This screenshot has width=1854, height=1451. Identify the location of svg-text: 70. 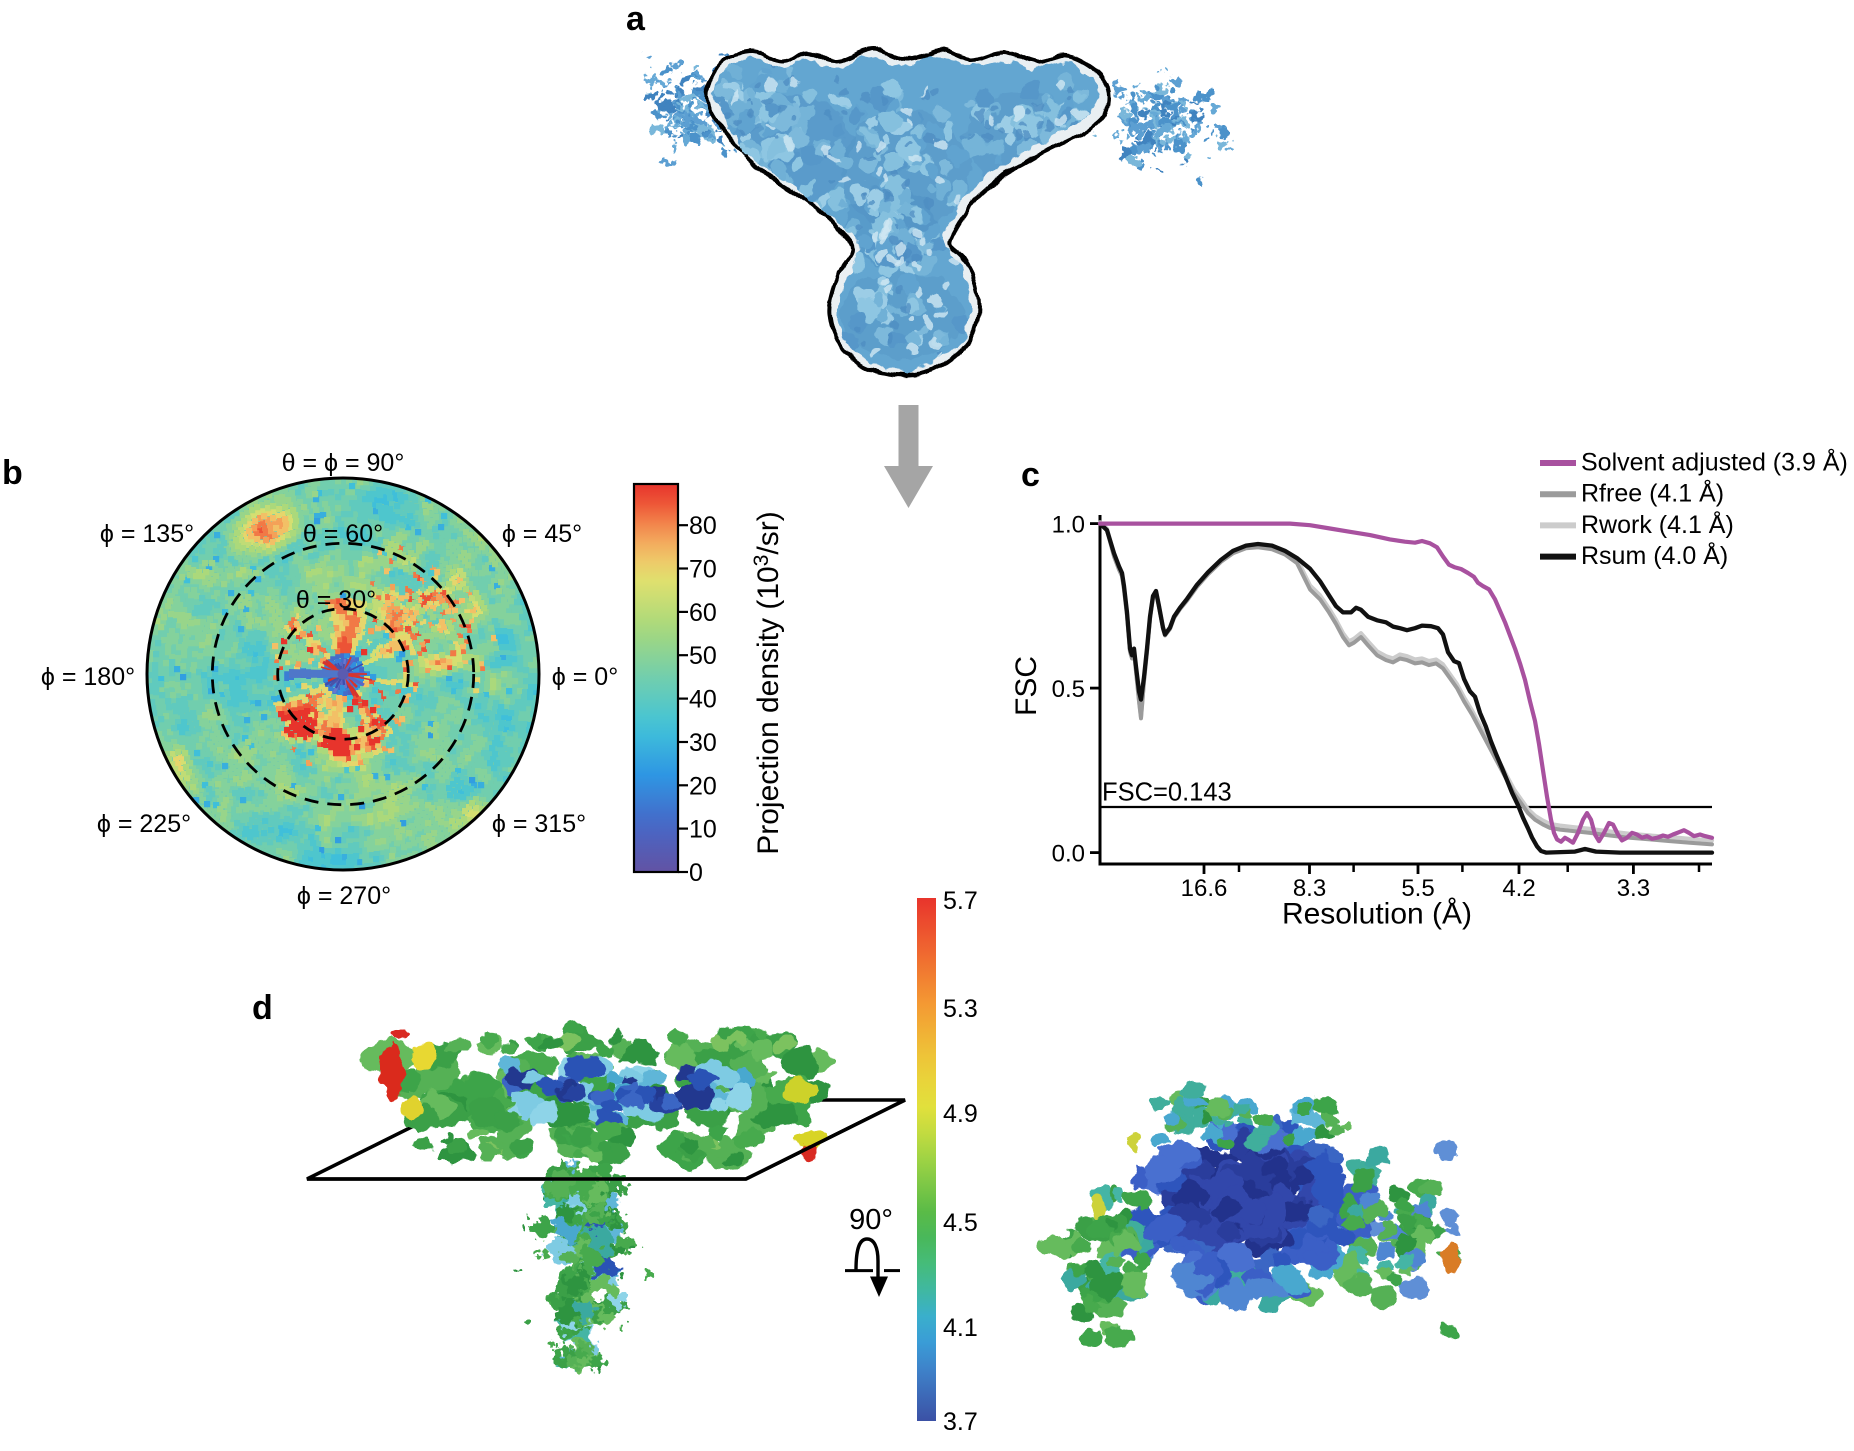
(703, 570).